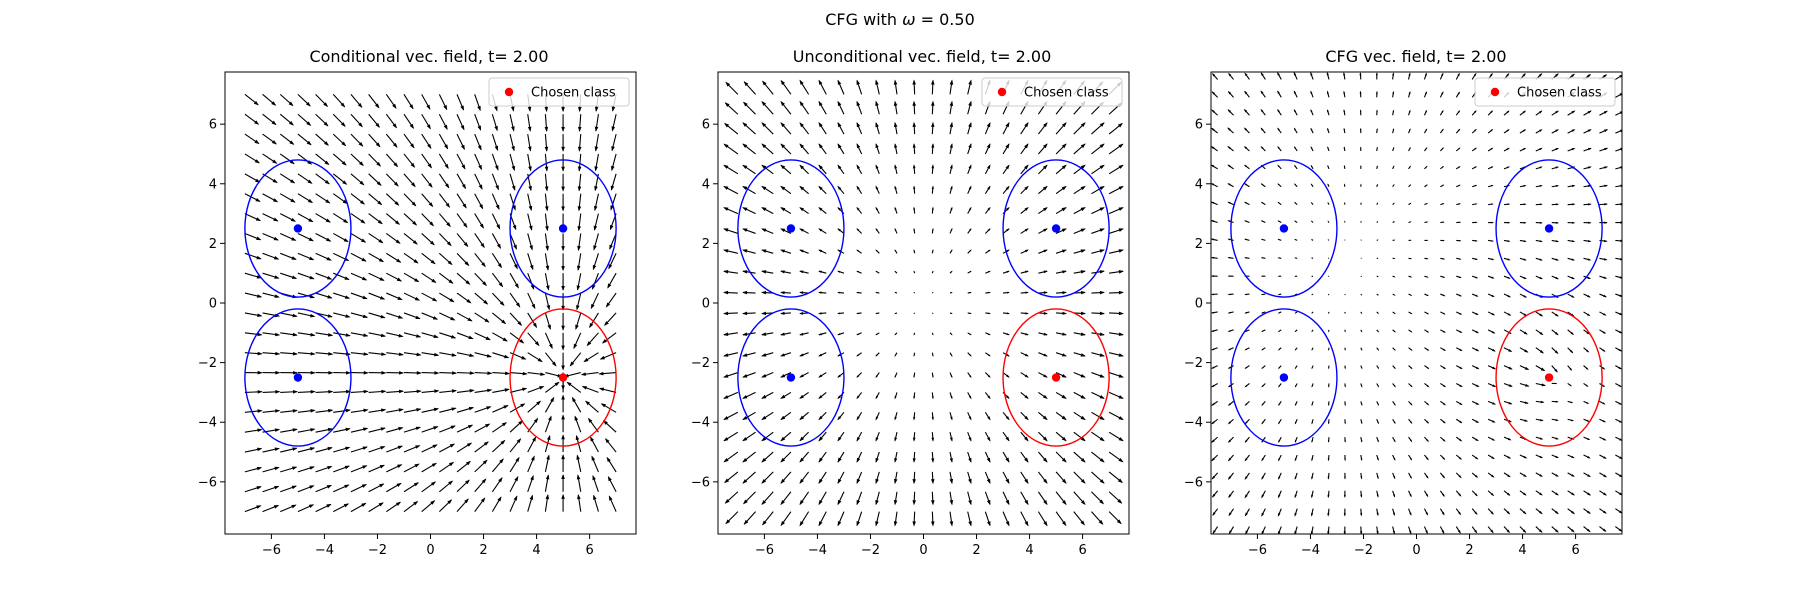 This screenshot has height=600, width=1800. What do you see at coordinates (1066, 93) in the screenshot?
I see `legend-label: Chosen class` at bounding box center [1066, 93].